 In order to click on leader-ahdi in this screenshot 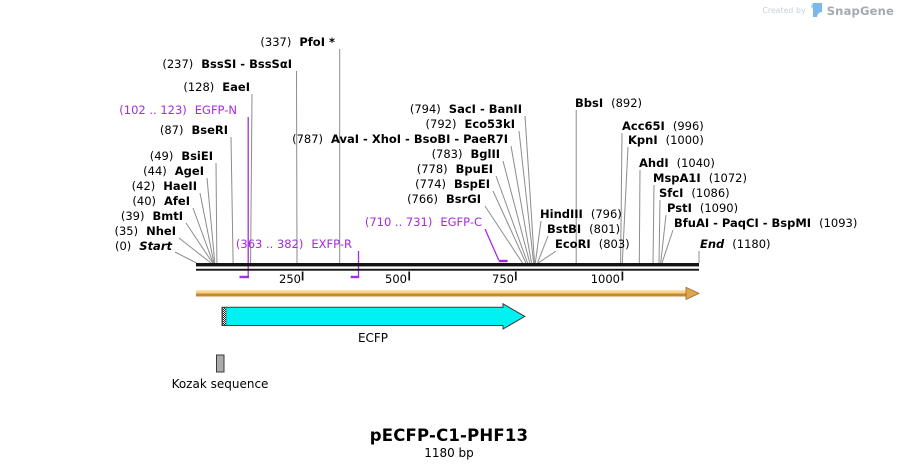, I will do `click(639, 216)`.